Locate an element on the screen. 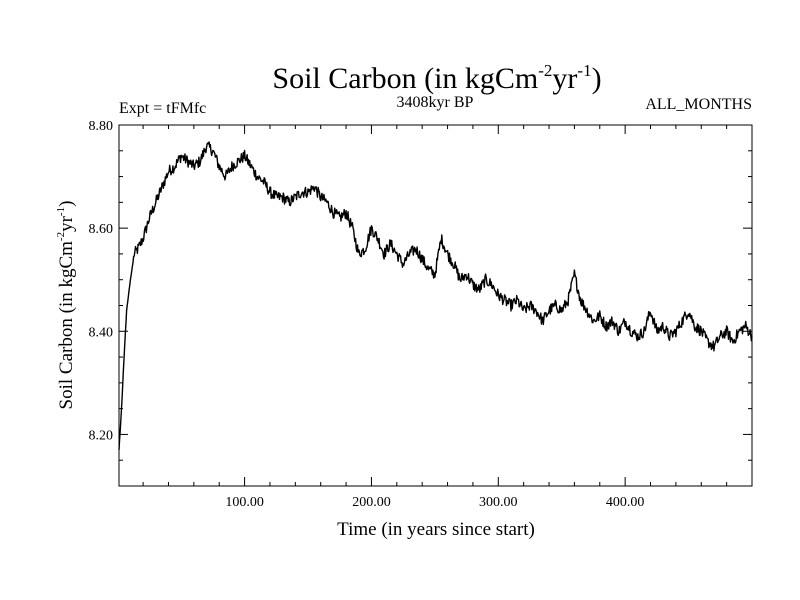 This screenshot has width=800, height=600. ylabel-end: ) is located at coordinates (66, 204).